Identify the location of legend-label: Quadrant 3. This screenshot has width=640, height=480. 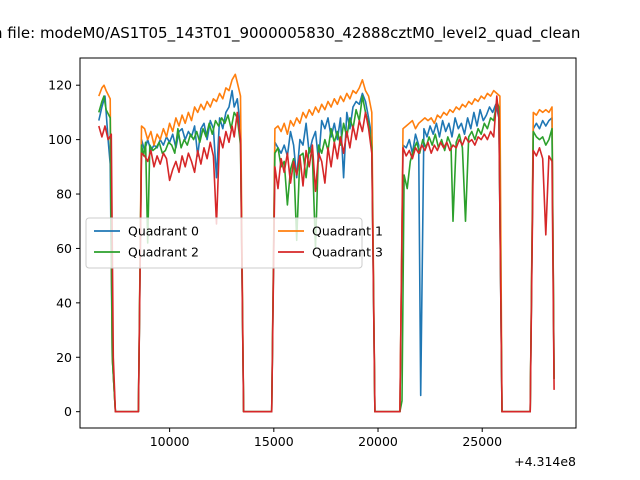
(347, 252).